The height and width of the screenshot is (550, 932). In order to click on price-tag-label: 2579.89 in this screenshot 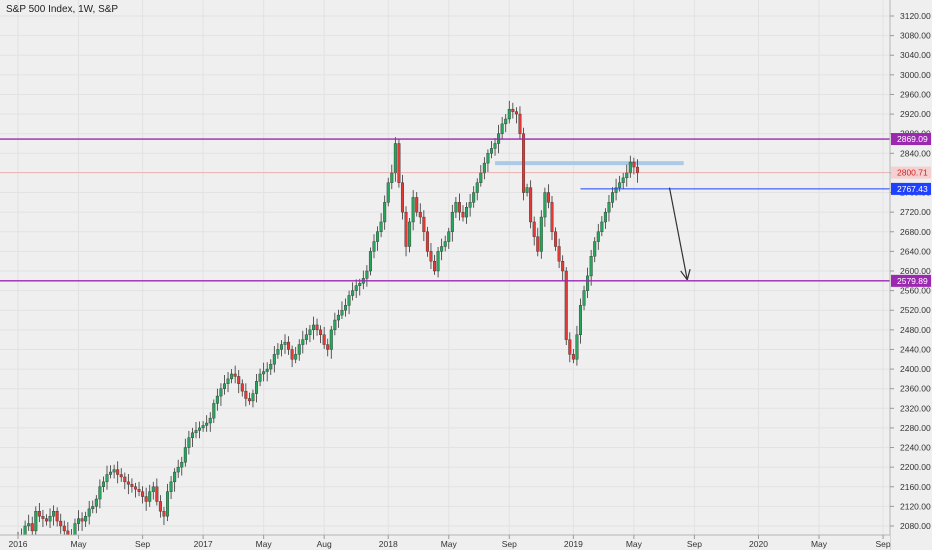, I will do `click(912, 281)`.